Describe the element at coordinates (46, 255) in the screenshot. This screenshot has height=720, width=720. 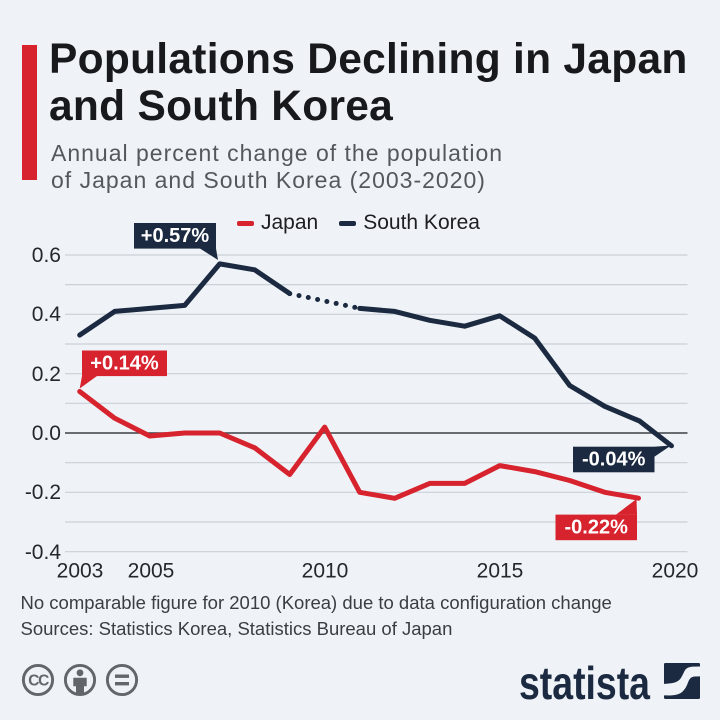
I see `svg-text: 0.6` at that location.